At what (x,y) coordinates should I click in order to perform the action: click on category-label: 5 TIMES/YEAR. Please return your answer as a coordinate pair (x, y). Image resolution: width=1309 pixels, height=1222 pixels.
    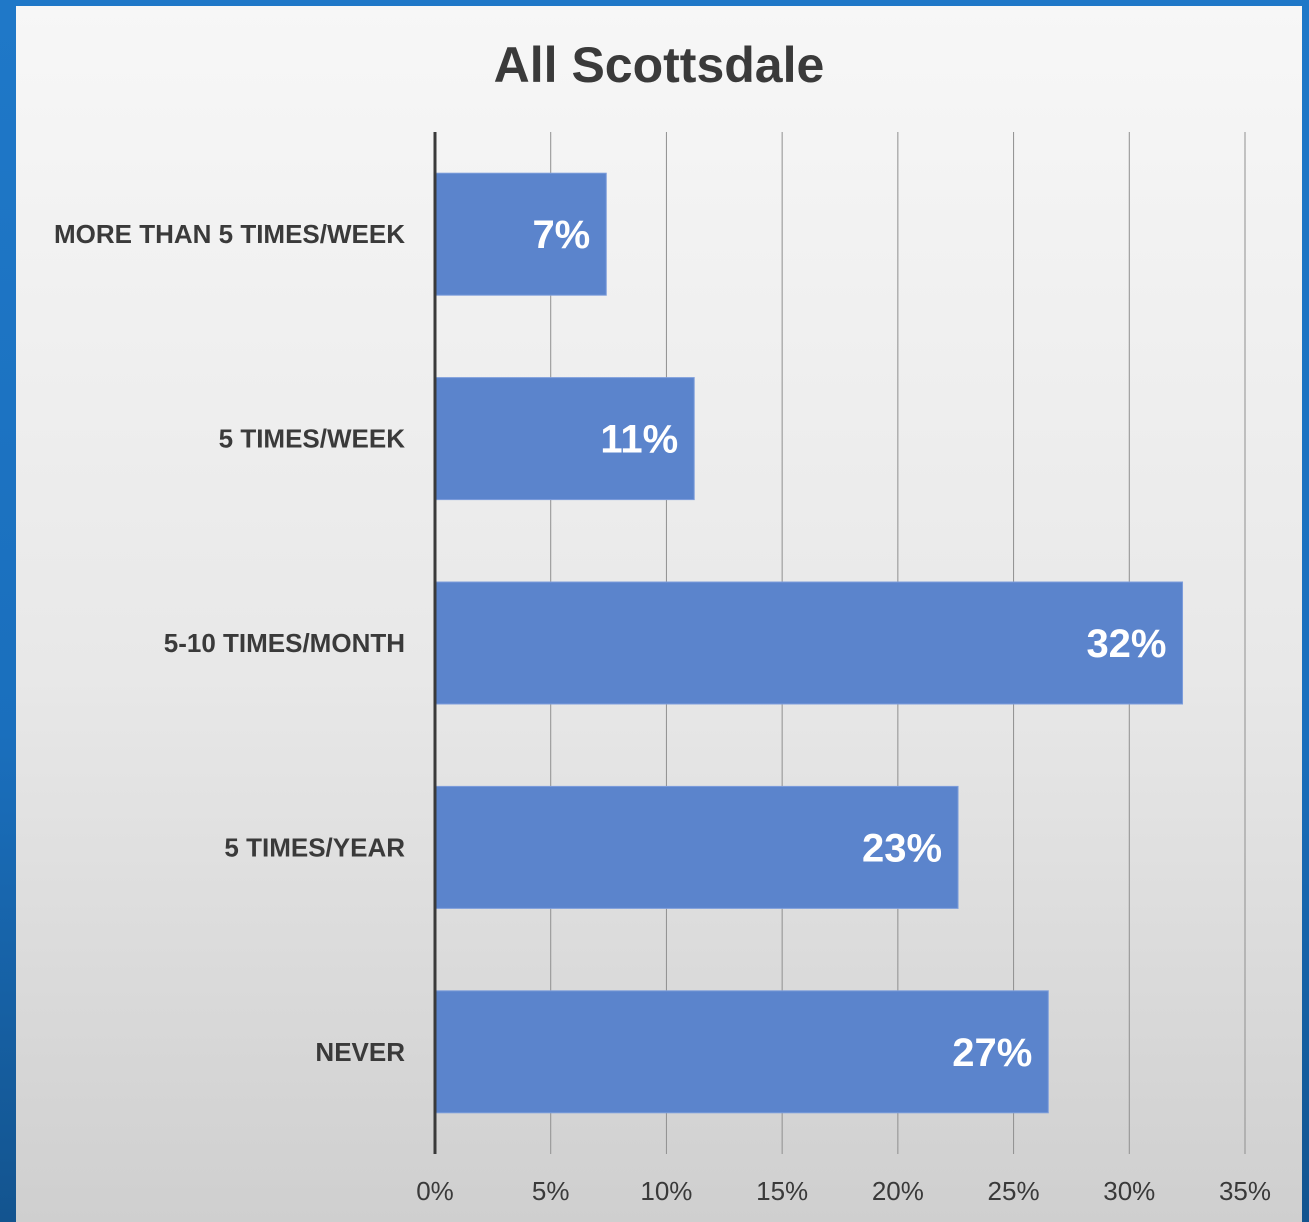
    Looking at the image, I should click on (314, 847).